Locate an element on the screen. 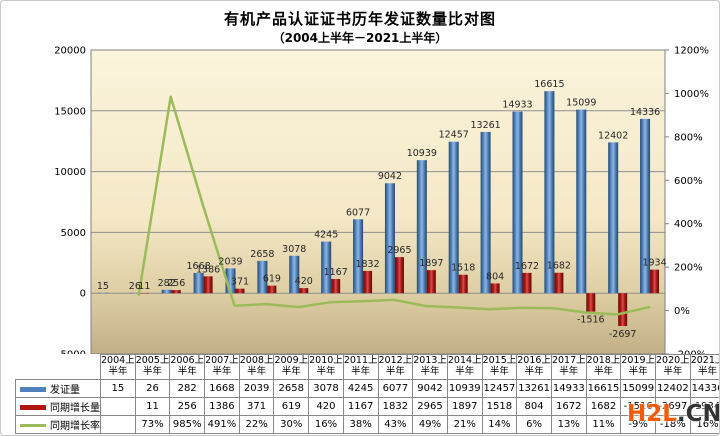 This screenshot has height=436, width=720. axis-tick-label-left: 0 is located at coordinates (83, 294).